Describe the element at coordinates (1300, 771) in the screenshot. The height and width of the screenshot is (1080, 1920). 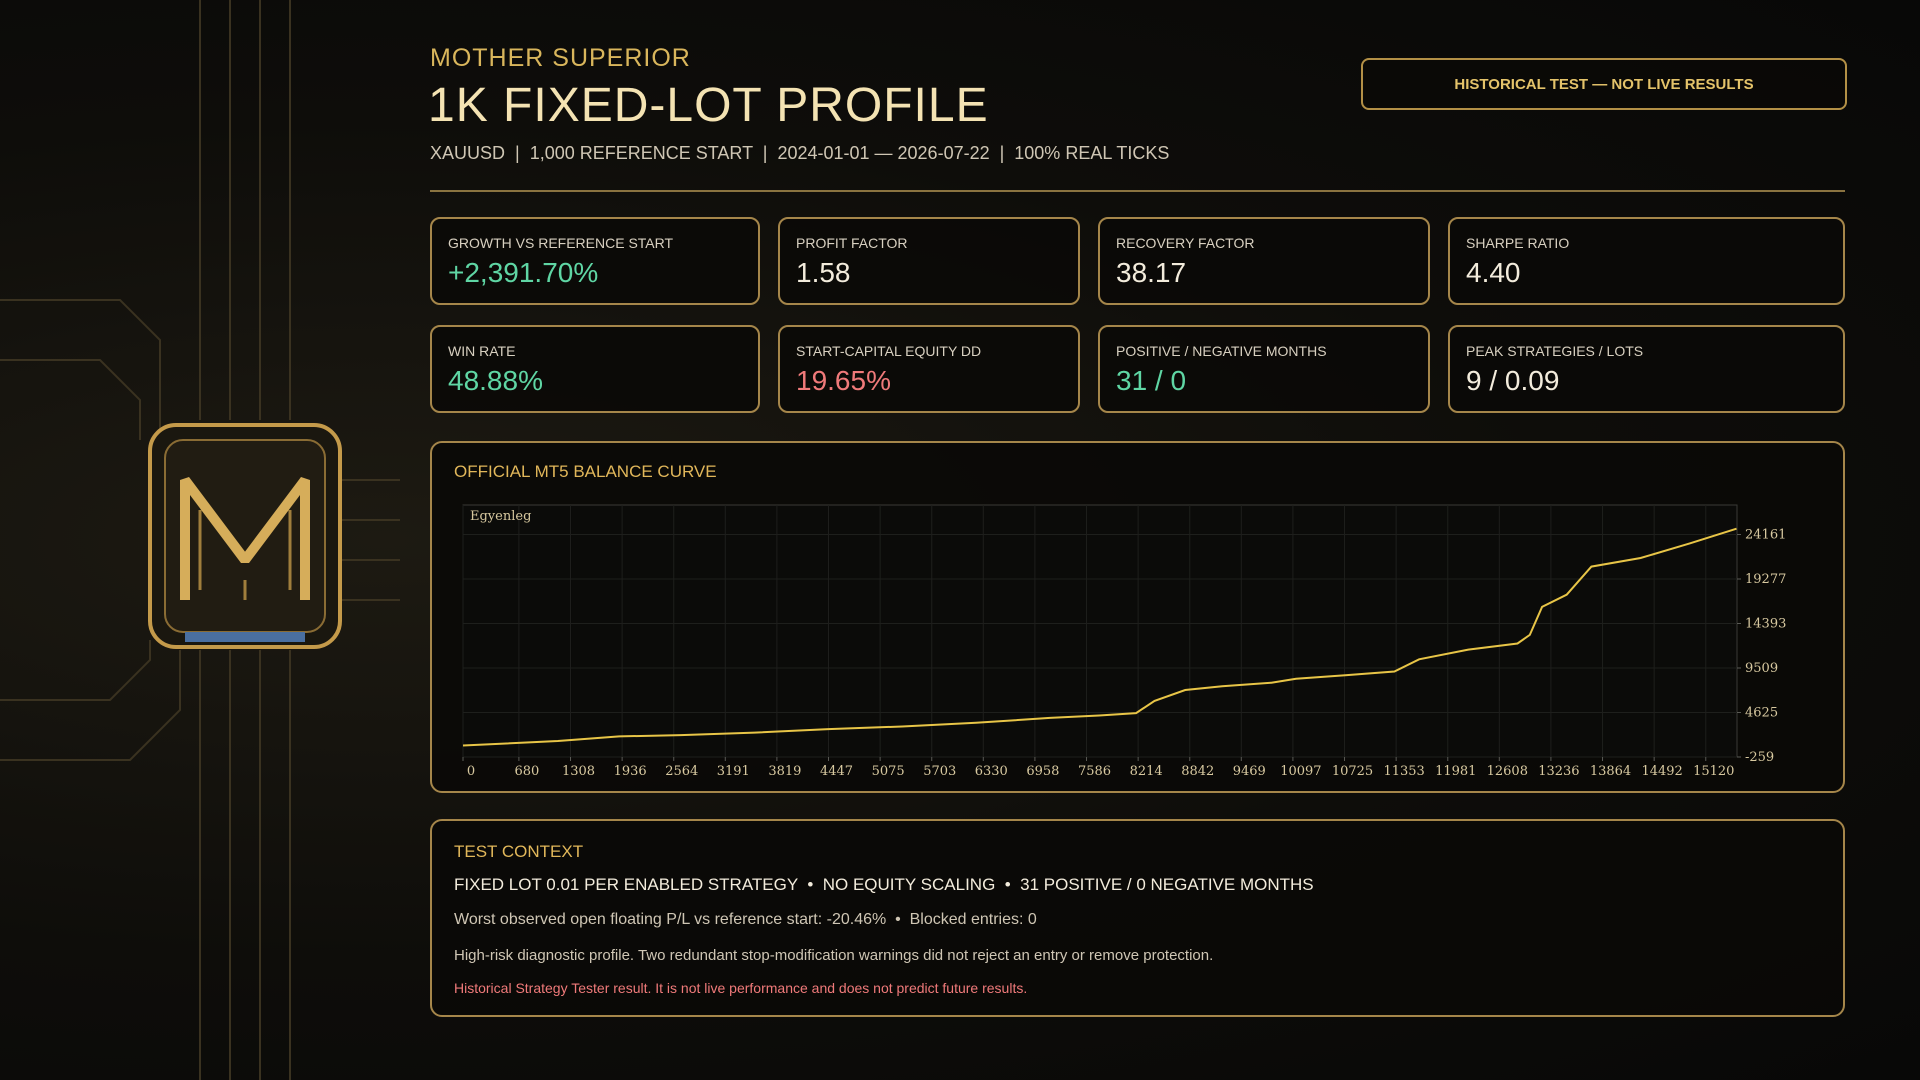
I see `x-tick-label: 10097` at that location.